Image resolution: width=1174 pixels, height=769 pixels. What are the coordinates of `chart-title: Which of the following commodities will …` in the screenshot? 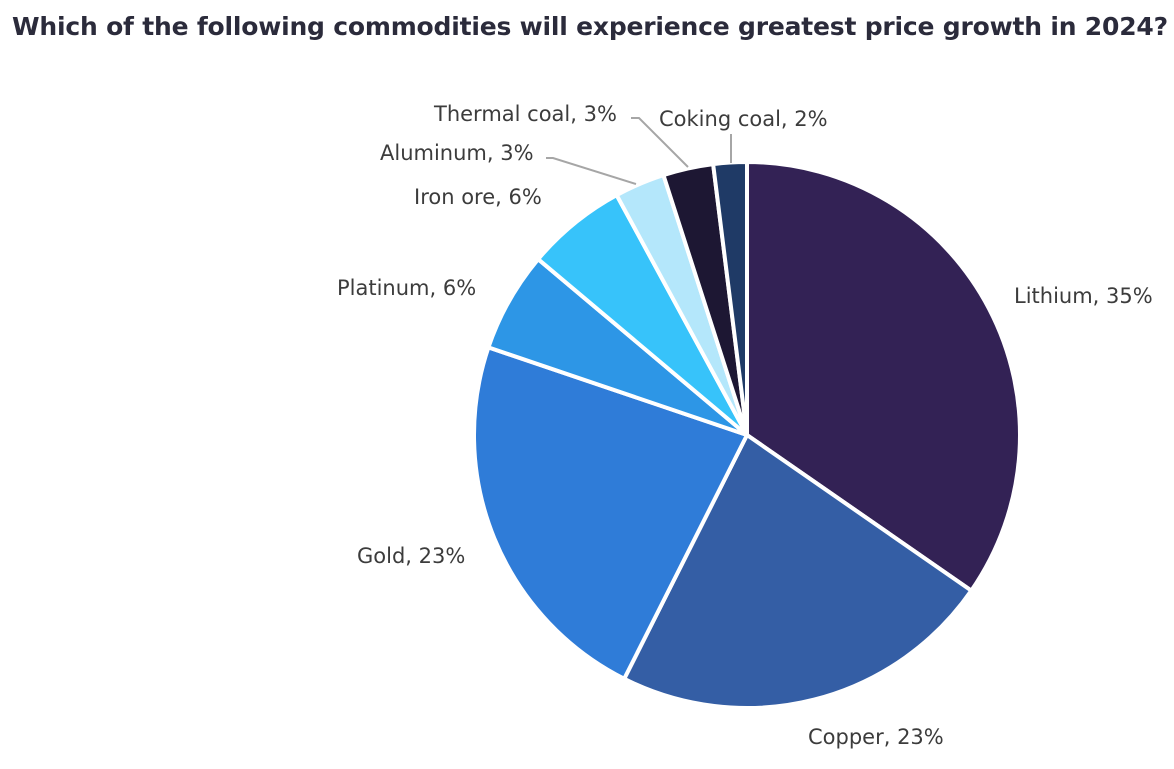 It's located at (590, 26).